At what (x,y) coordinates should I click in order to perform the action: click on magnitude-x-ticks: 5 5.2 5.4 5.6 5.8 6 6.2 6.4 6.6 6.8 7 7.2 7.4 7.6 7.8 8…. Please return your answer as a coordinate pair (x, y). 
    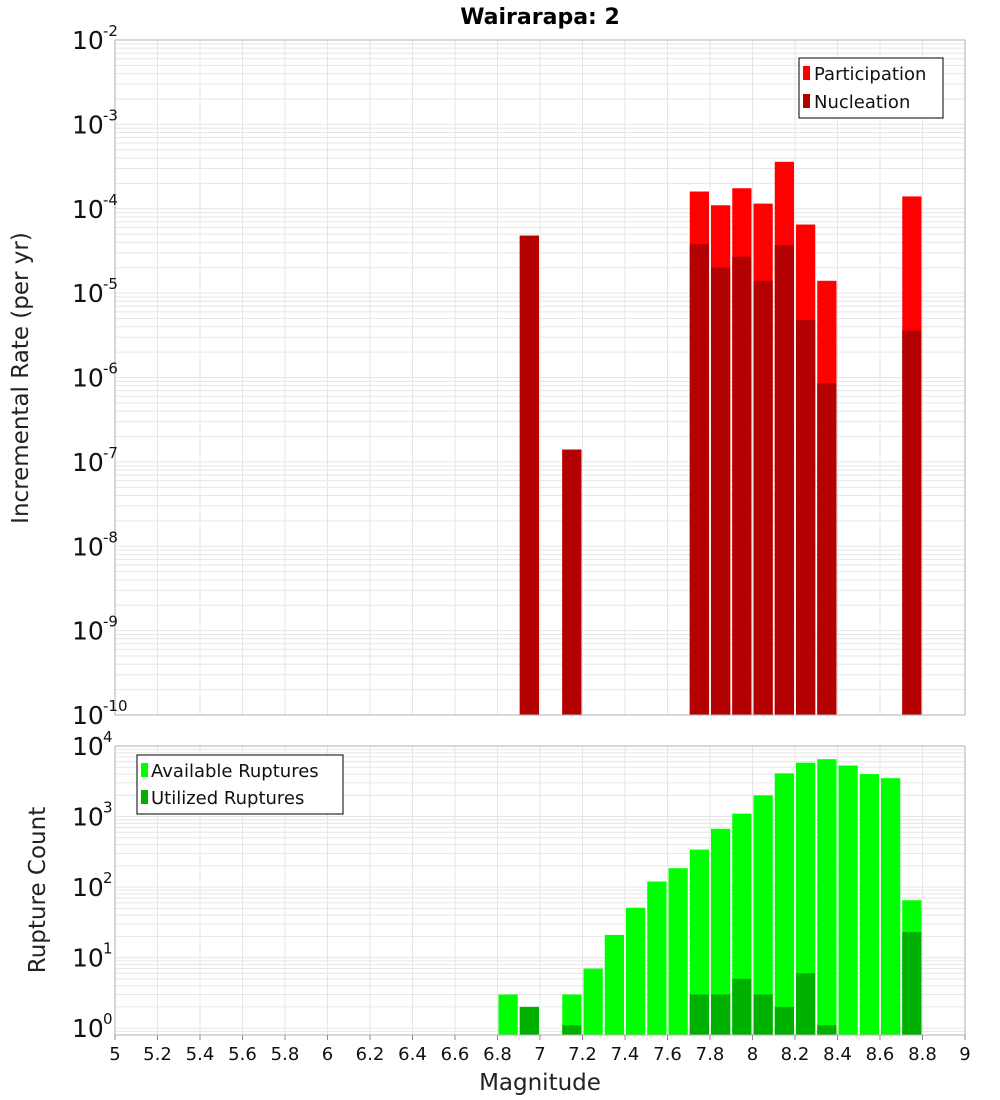
    Looking at the image, I should click on (540, 1050).